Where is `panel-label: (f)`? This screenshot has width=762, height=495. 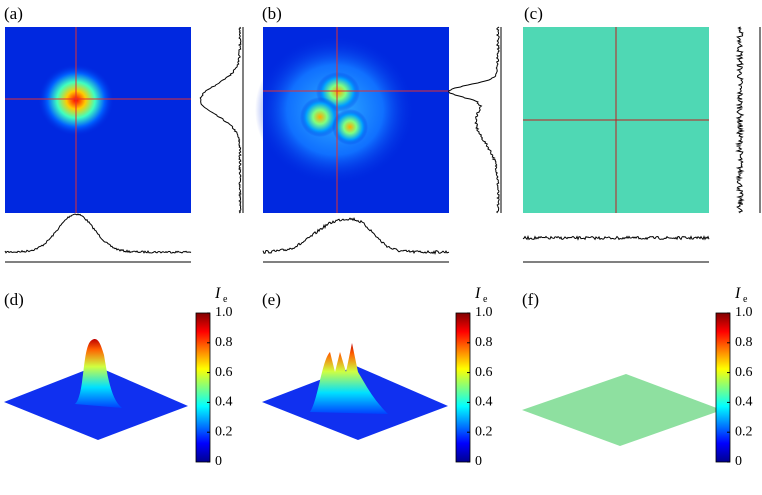
panel-label: (f) is located at coordinates (530, 299).